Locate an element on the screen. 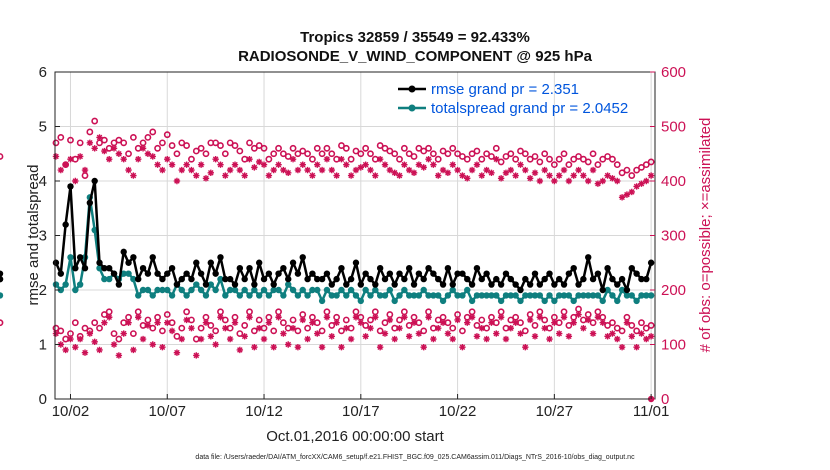 This screenshot has width=830, height=470. y-axis-label-right: # of obs: o=possible; ×=assimilated is located at coordinates (705, 235).